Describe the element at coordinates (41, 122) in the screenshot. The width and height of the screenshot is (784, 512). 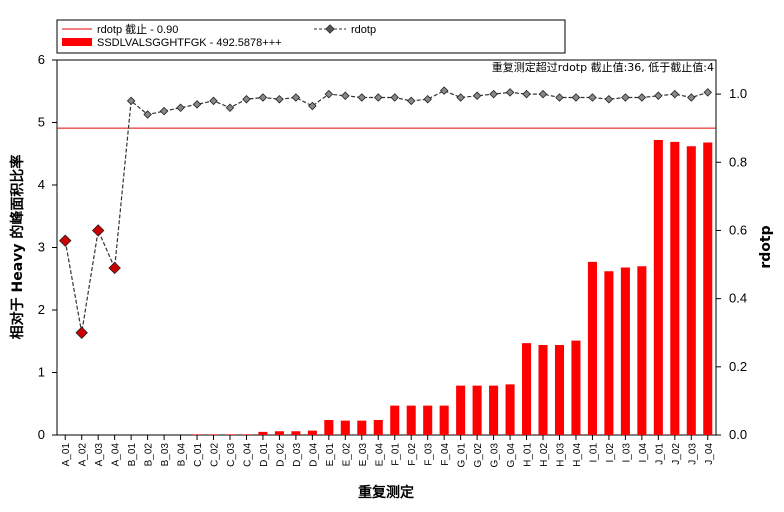
I see `left-tick-label: 5` at that location.